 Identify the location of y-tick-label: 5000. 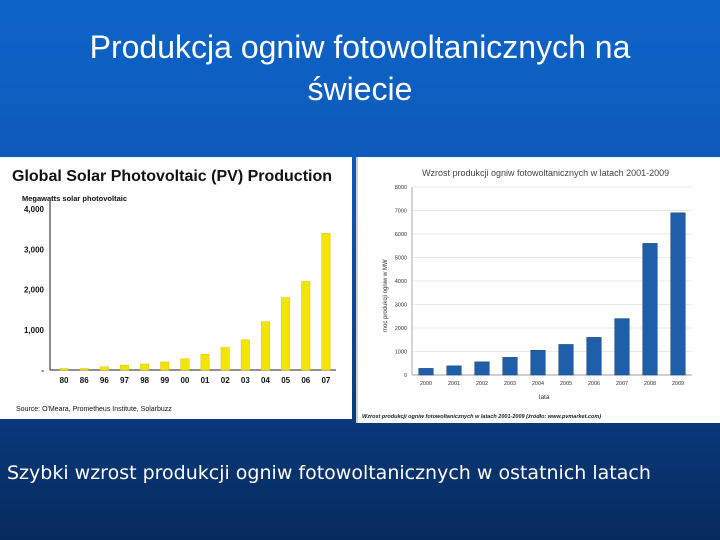
(401, 259).